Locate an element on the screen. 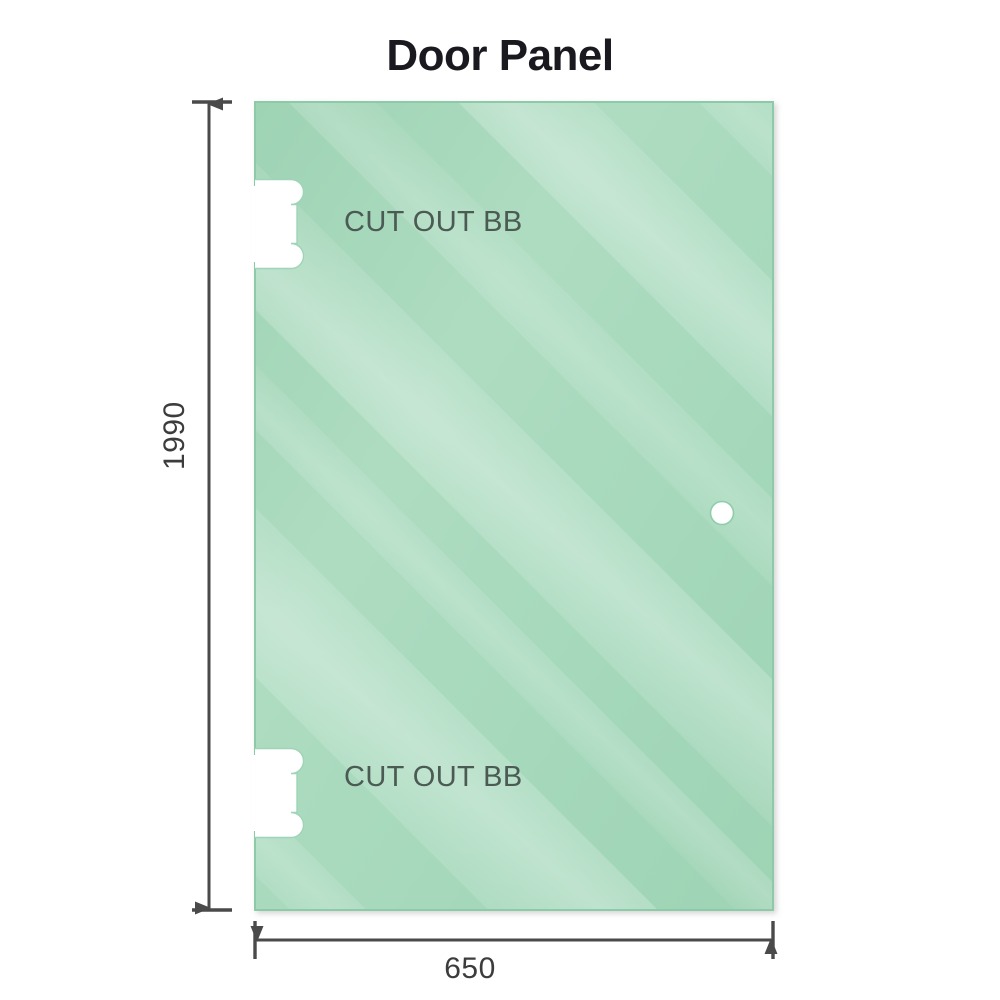 The height and width of the screenshot is (1000, 1000). cutout-bb-lower-label: CUT OUT BB is located at coordinates (433, 777).